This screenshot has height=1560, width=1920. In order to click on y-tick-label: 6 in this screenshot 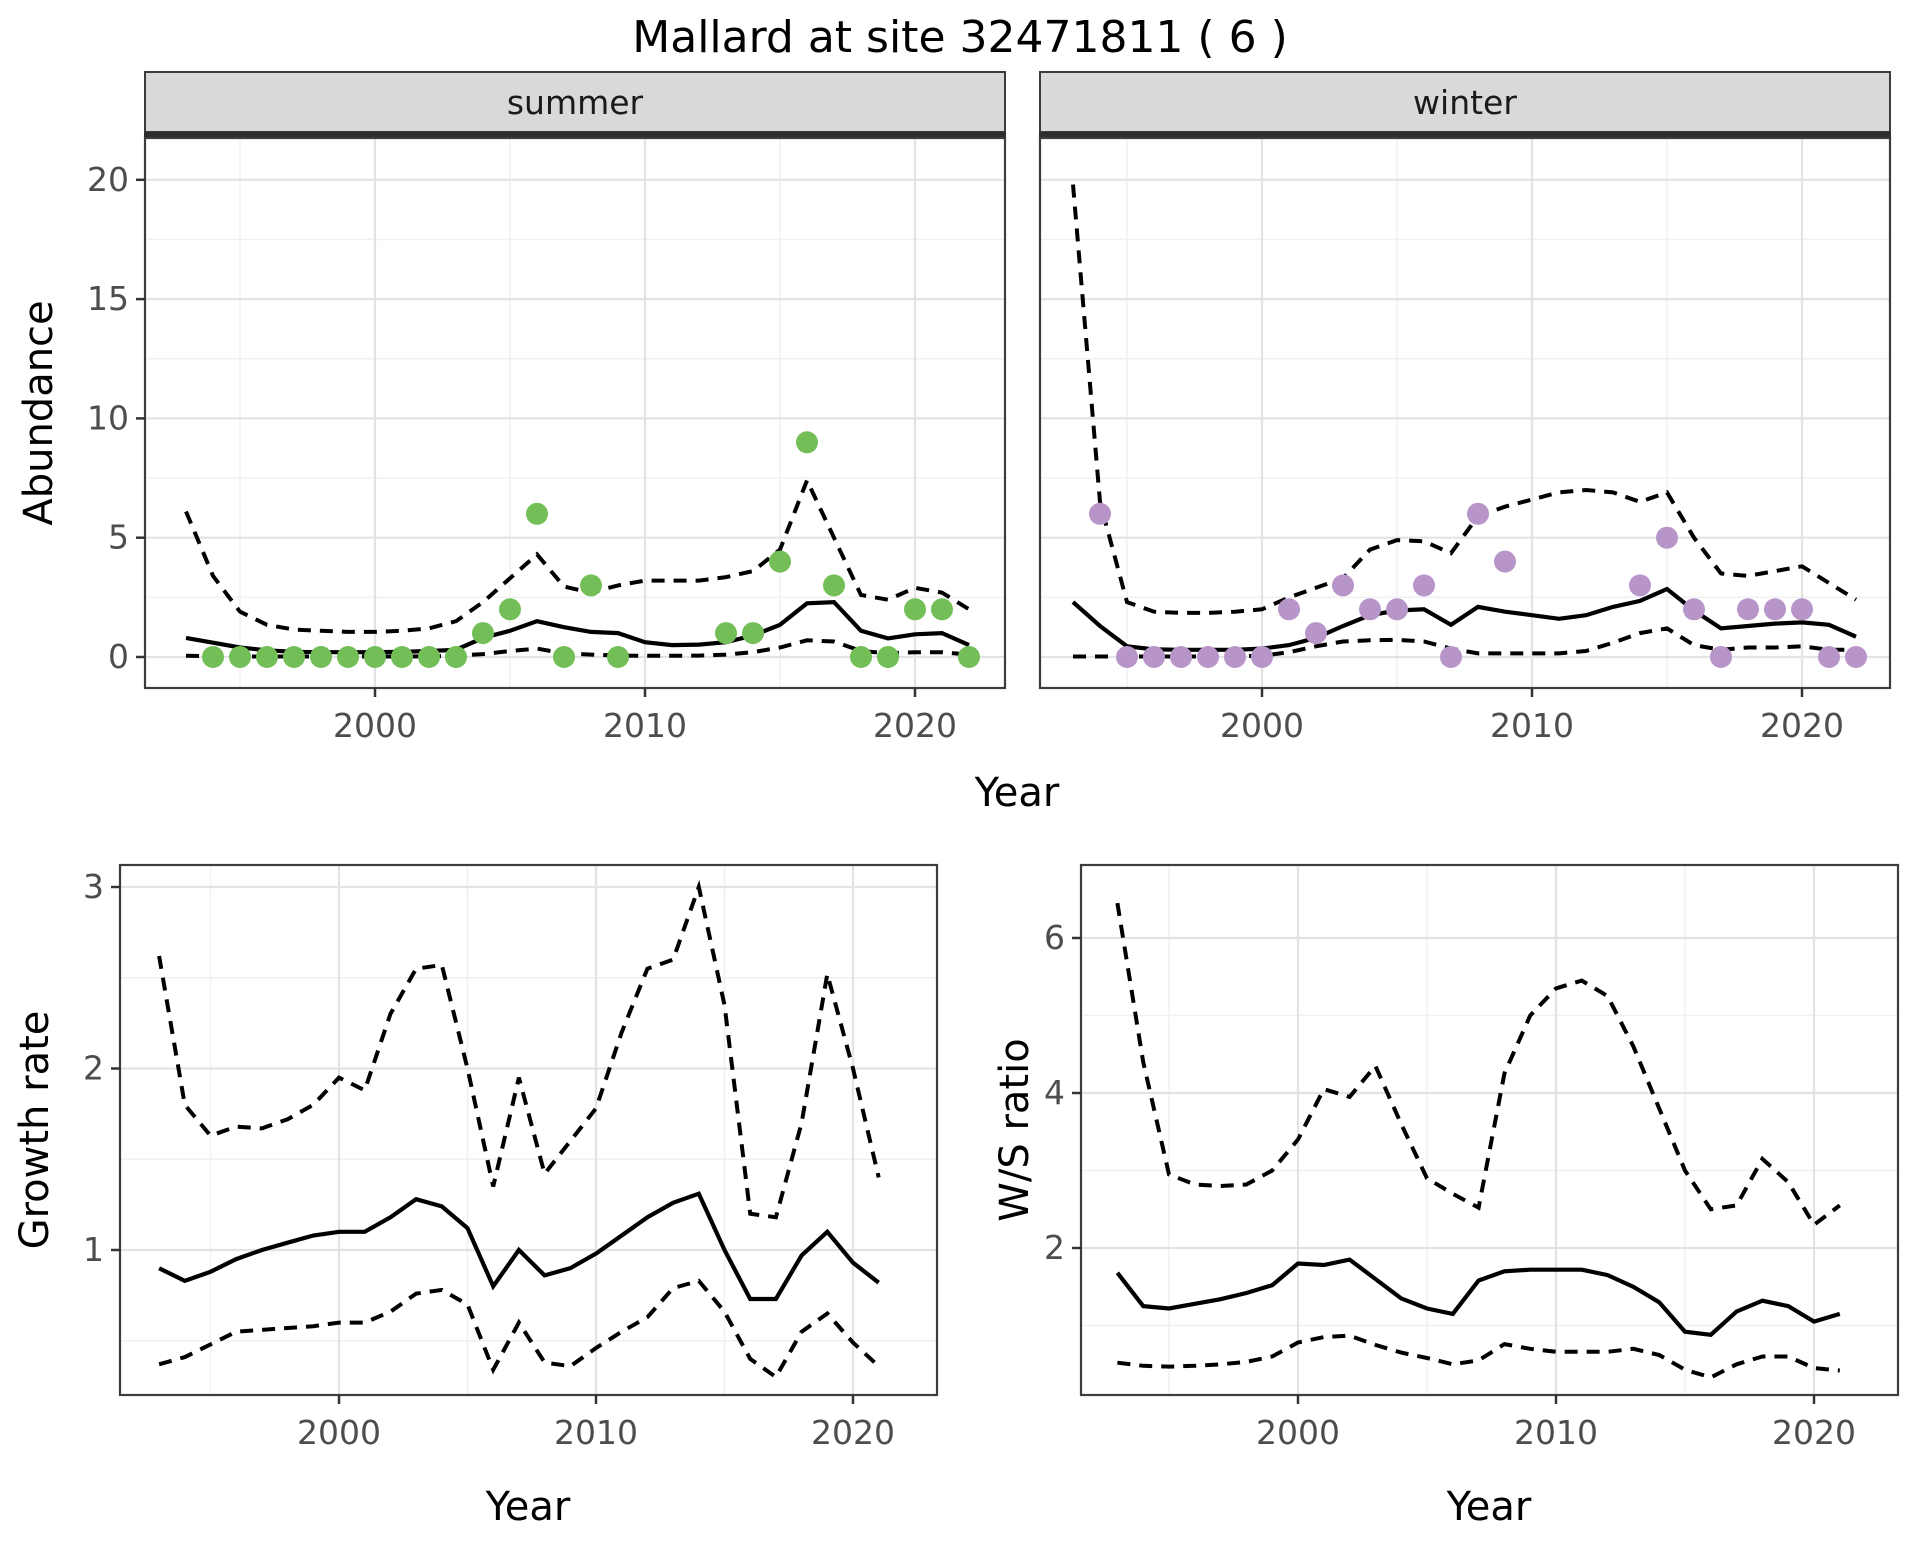, I will do `click(1054, 937)`.